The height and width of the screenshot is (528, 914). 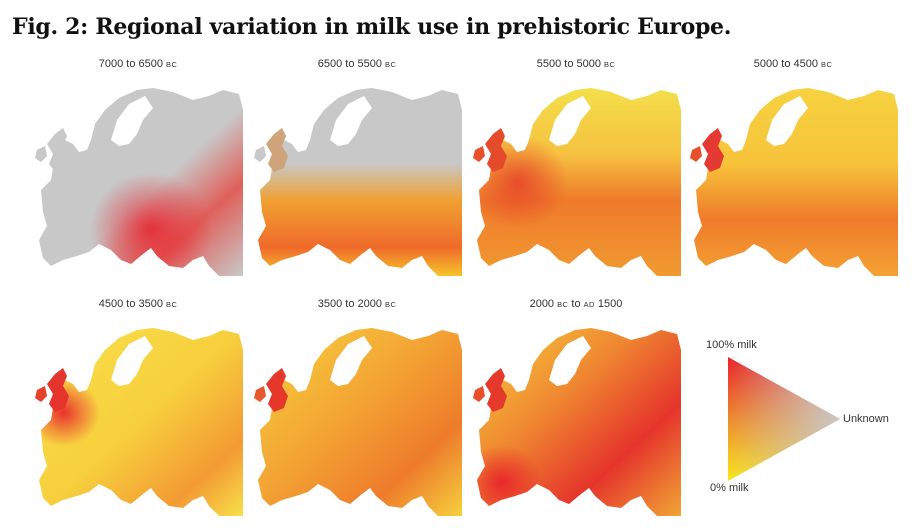 What do you see at coordinates (357, 64) in the screenshot?
I see `panel-label: 6500 to 5500 BC` at bounding box center [357, 64].